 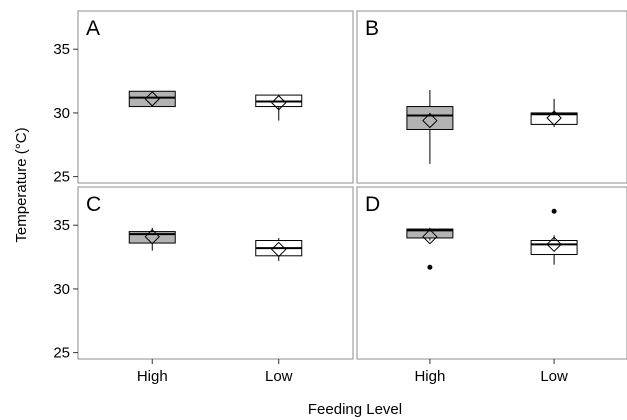 I want to click on panel-label: D, so click(x=372, y=204).